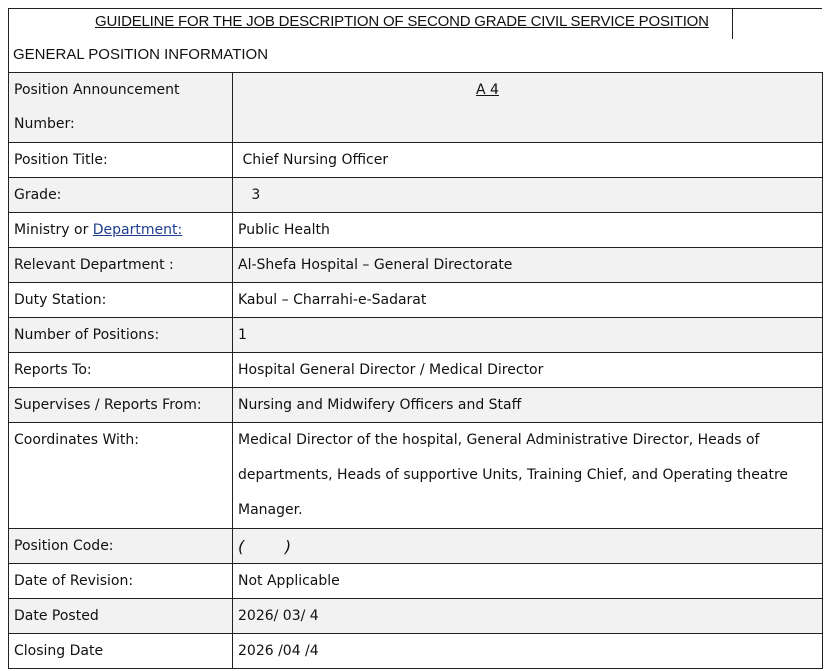 This screenshot has width=827, height=671. What do you see at coordinates (527, 195) in the screenshot?
I see `row-value: 3` at bounding box center [527, 195].